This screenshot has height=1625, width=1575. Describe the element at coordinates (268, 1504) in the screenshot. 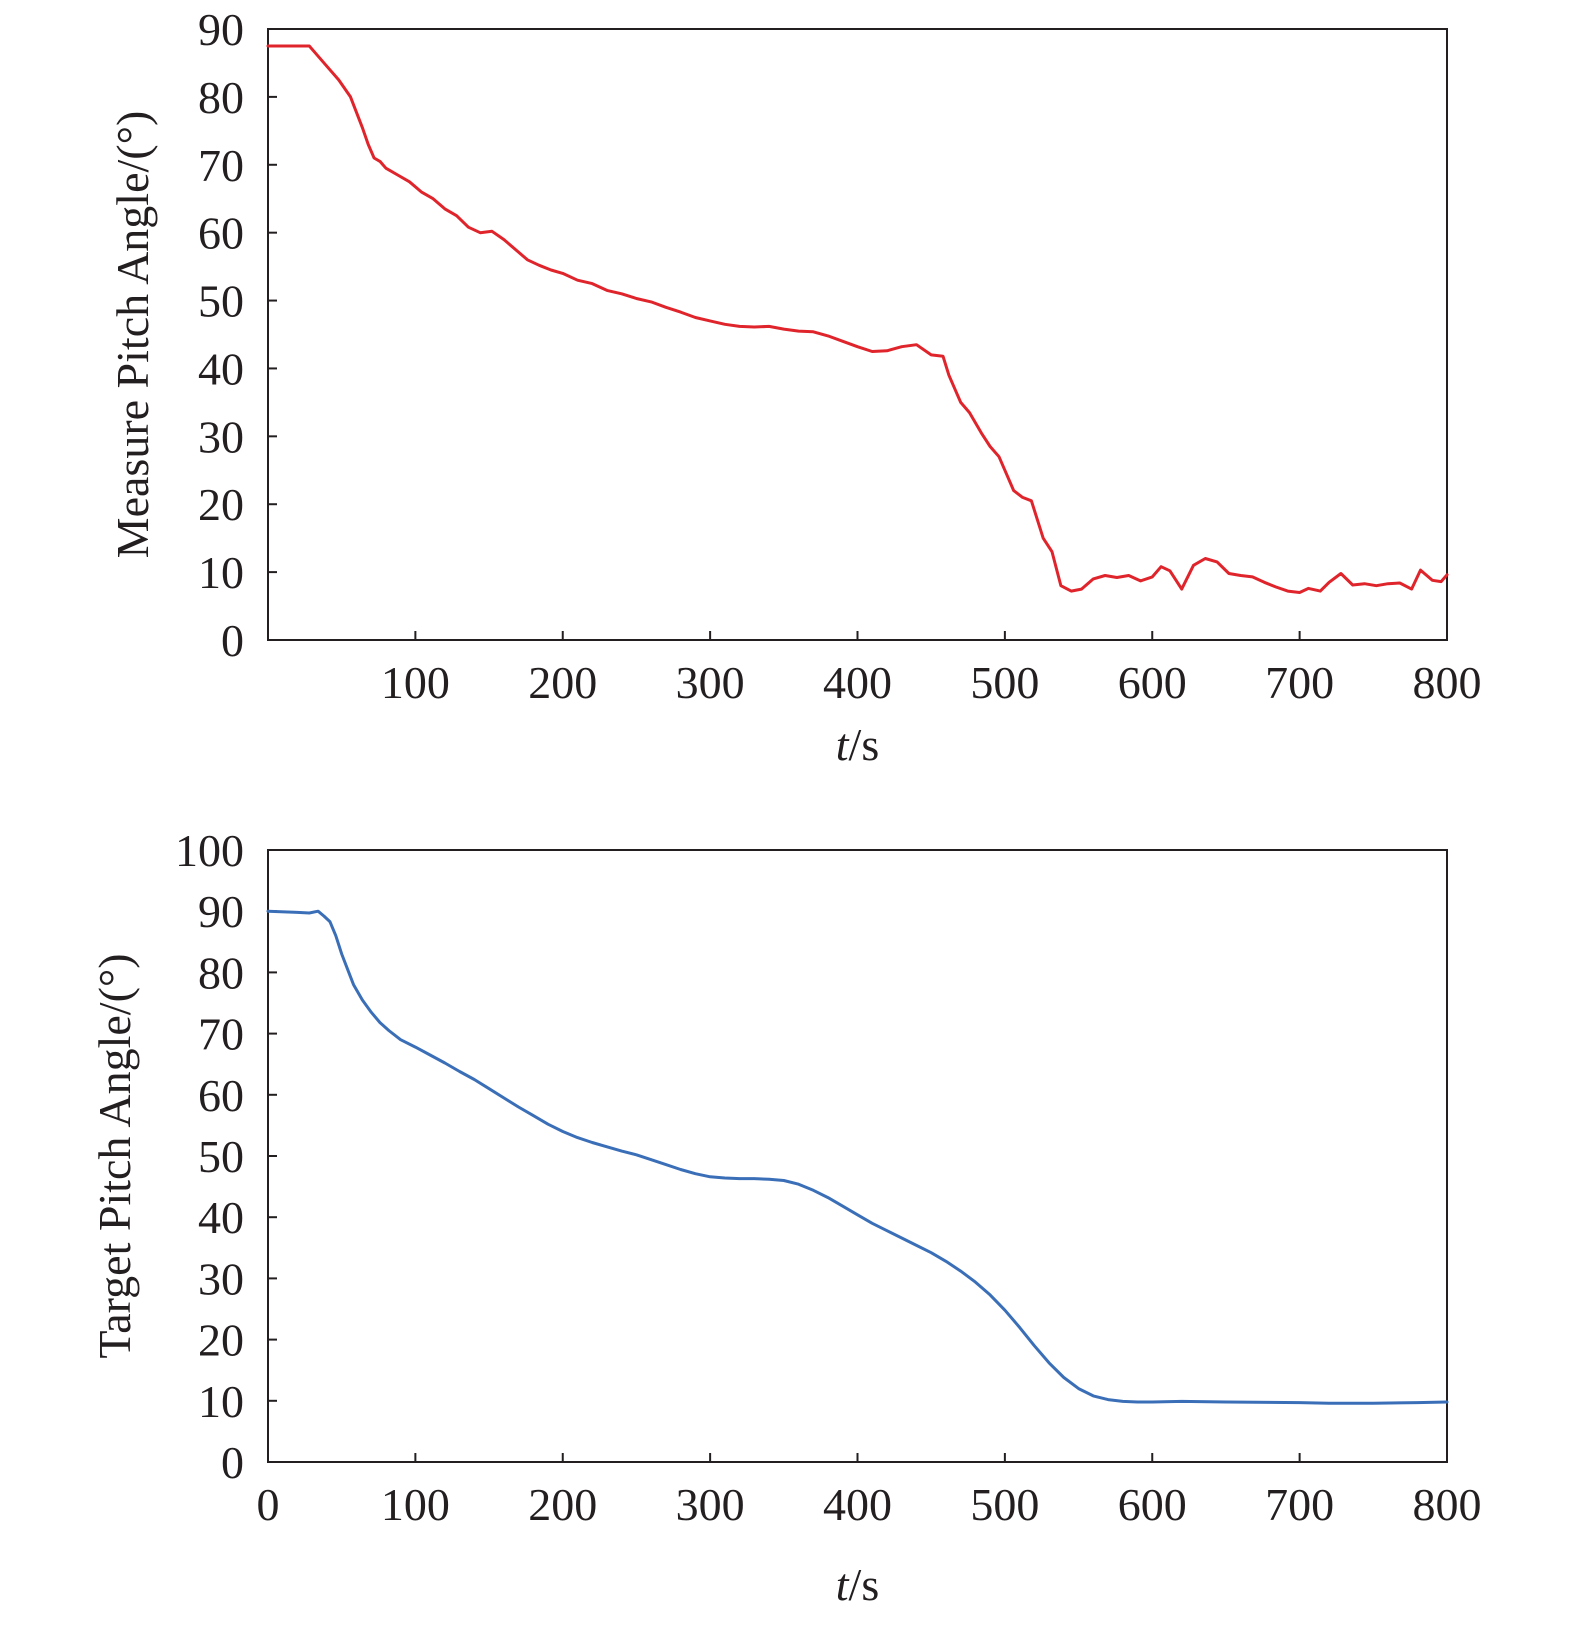

I see `x-tick-label: 0` at that location.